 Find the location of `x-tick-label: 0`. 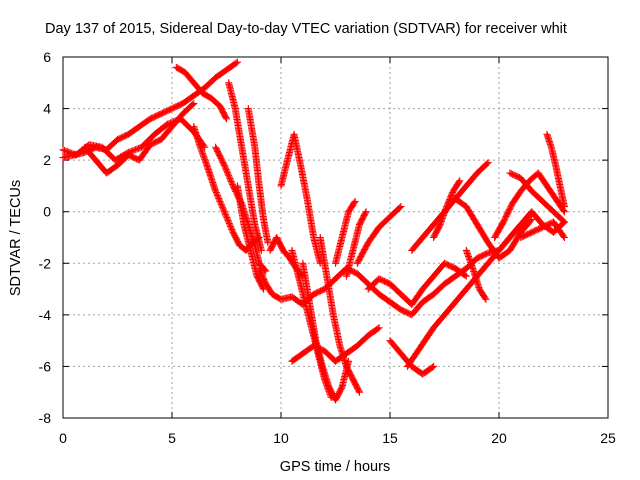

x-tick-label: 0 is located at coordinates (63, 438).